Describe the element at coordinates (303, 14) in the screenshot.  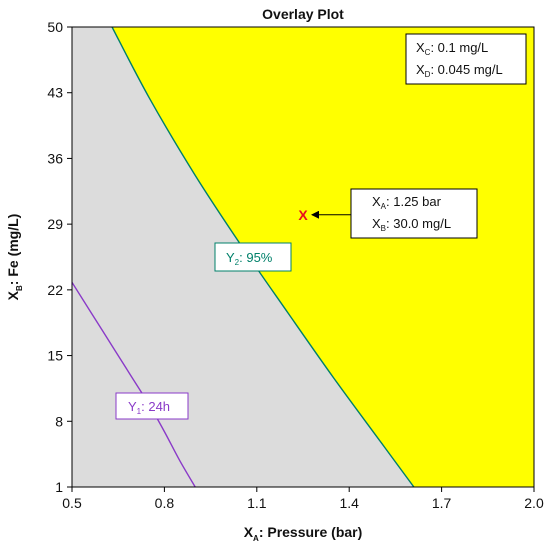
I see `chart-title: Overlay Plot` at that location.